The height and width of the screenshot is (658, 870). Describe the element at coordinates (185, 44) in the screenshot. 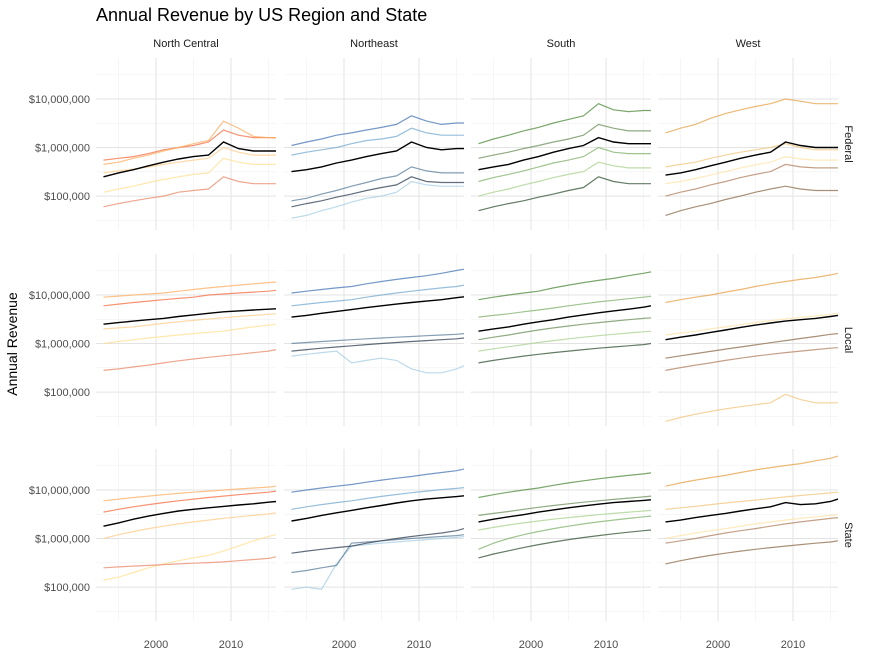

I see `facet-column-label: North Central` at that location.